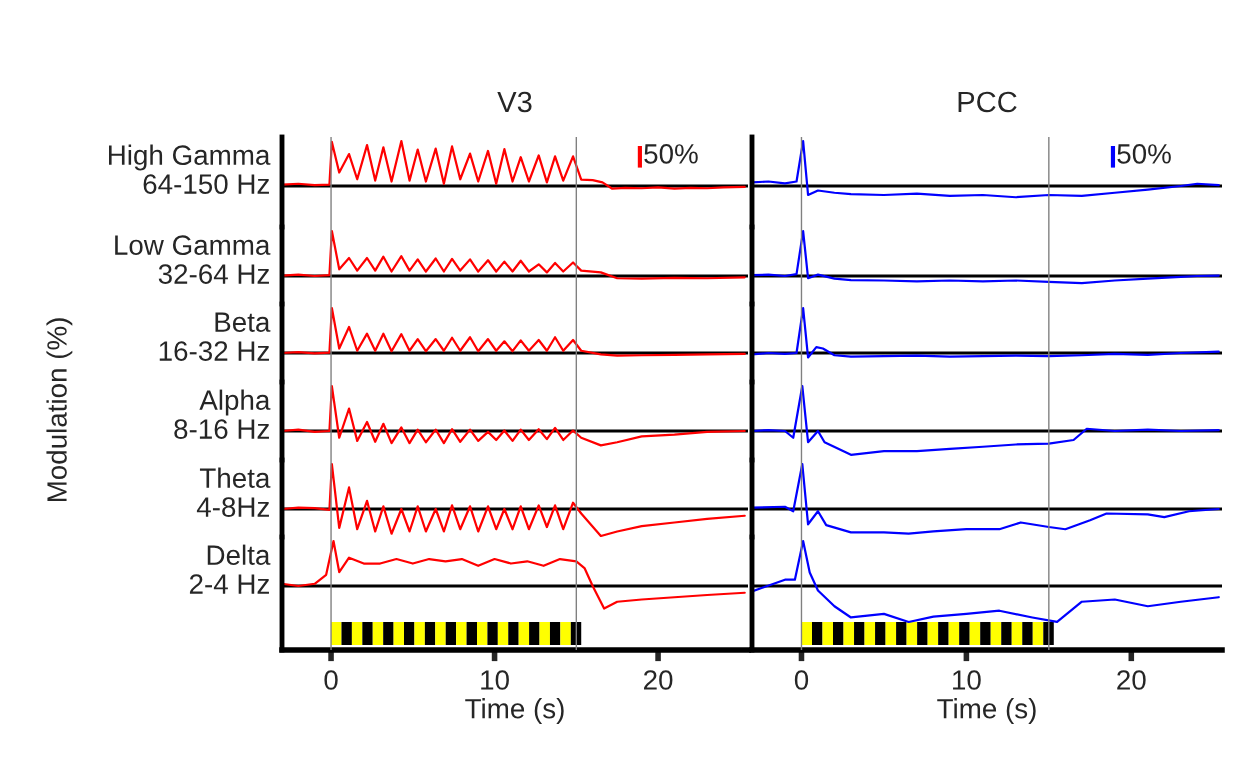 The height and width of the screenshot is (784, 1237). What do you see at coordinates (987, 102) in the screenshot?
I see `chart-title: PCC` at bounding box center [987, 102].